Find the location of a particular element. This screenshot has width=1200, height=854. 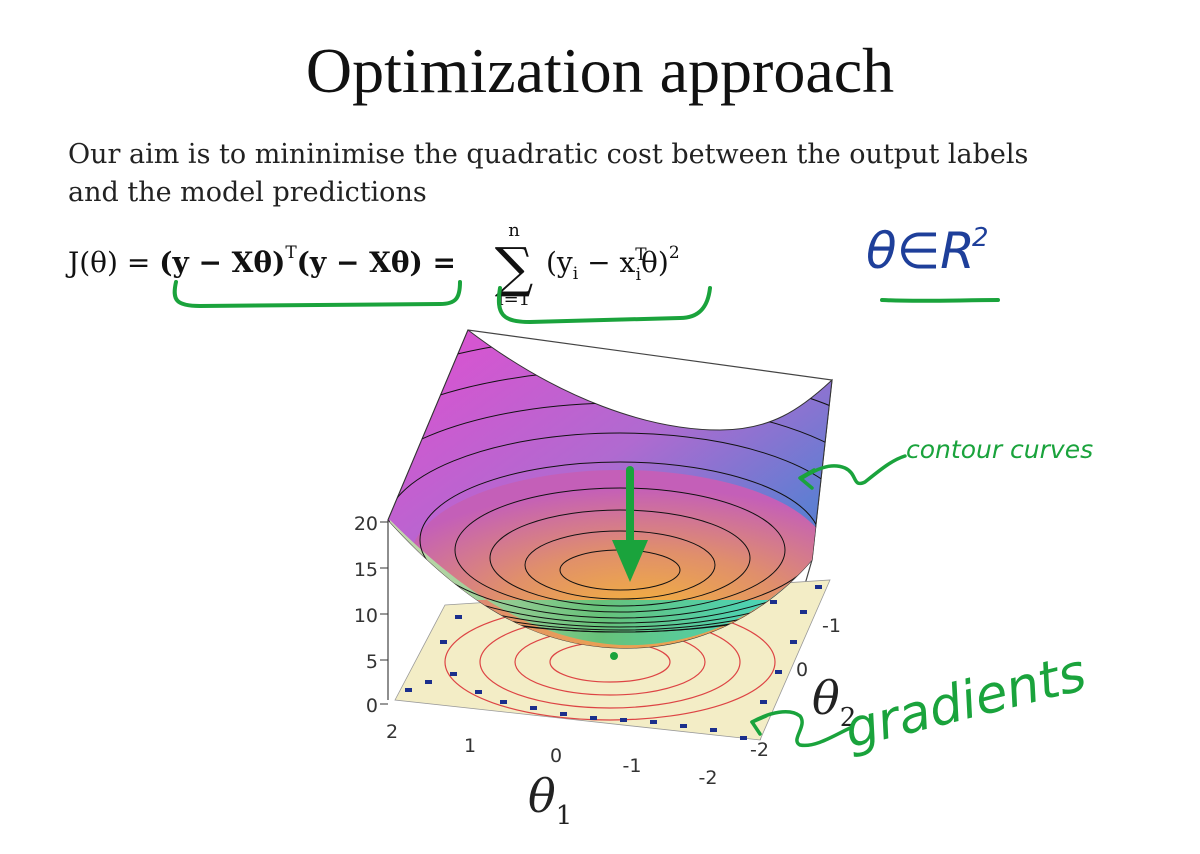

eq-summand-mid: − x is located at coordinates (606, 262).